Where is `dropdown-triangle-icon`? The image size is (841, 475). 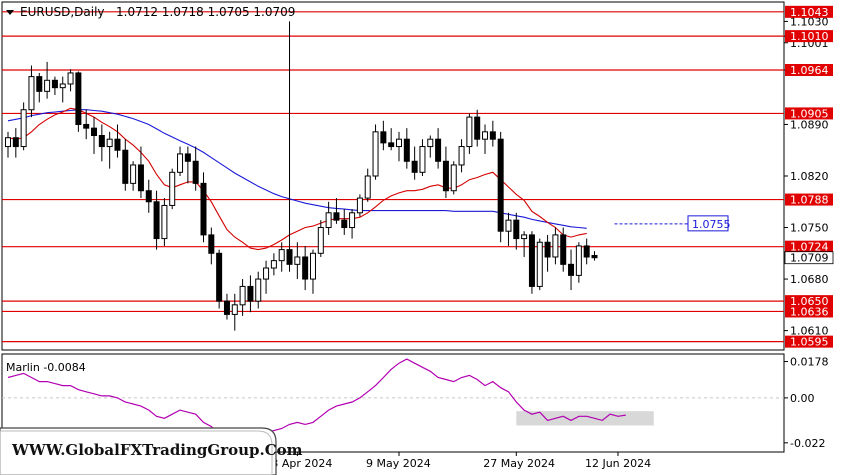 dropdown-triangle-icon is located at coordinates (10, 12).